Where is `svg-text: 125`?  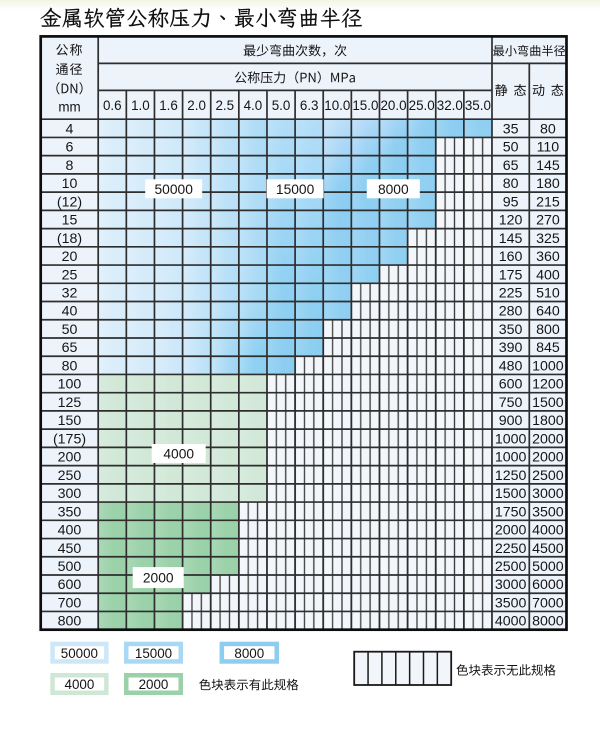
svg-text: 125 is located at coordinates (70, 403).